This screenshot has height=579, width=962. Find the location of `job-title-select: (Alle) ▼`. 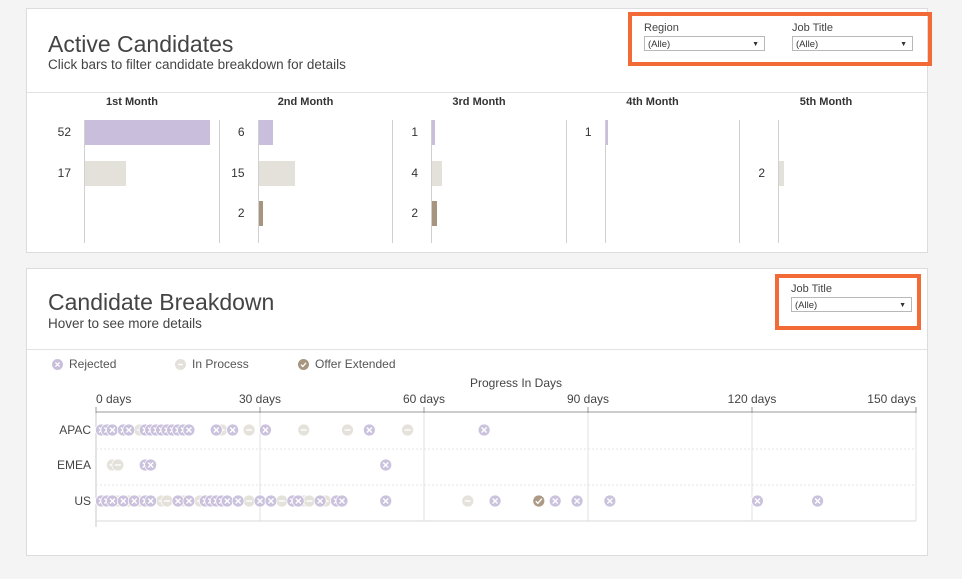

job-title-select: (Alle) ▼ is located at coordinates (852, 43).